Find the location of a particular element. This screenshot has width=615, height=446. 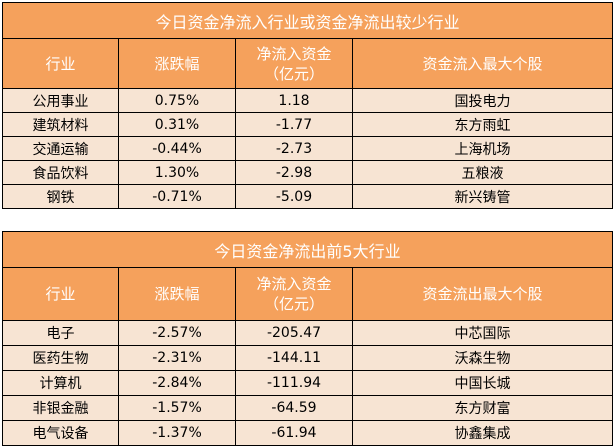

table-row: 食品饮料 1.30% -2.98 五粮液 is located at coordinates (308, 172).